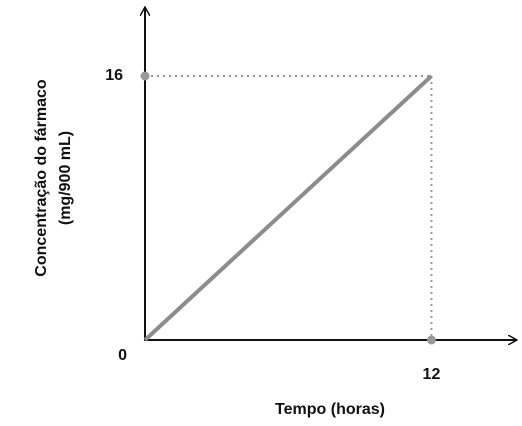 This screenshot has width=522, height=426. What do you see at coordinates (41, 178) in the screenshot?
I see `y-axis-label-line: Concentração do fármaco` at bounding box center [41, 178].